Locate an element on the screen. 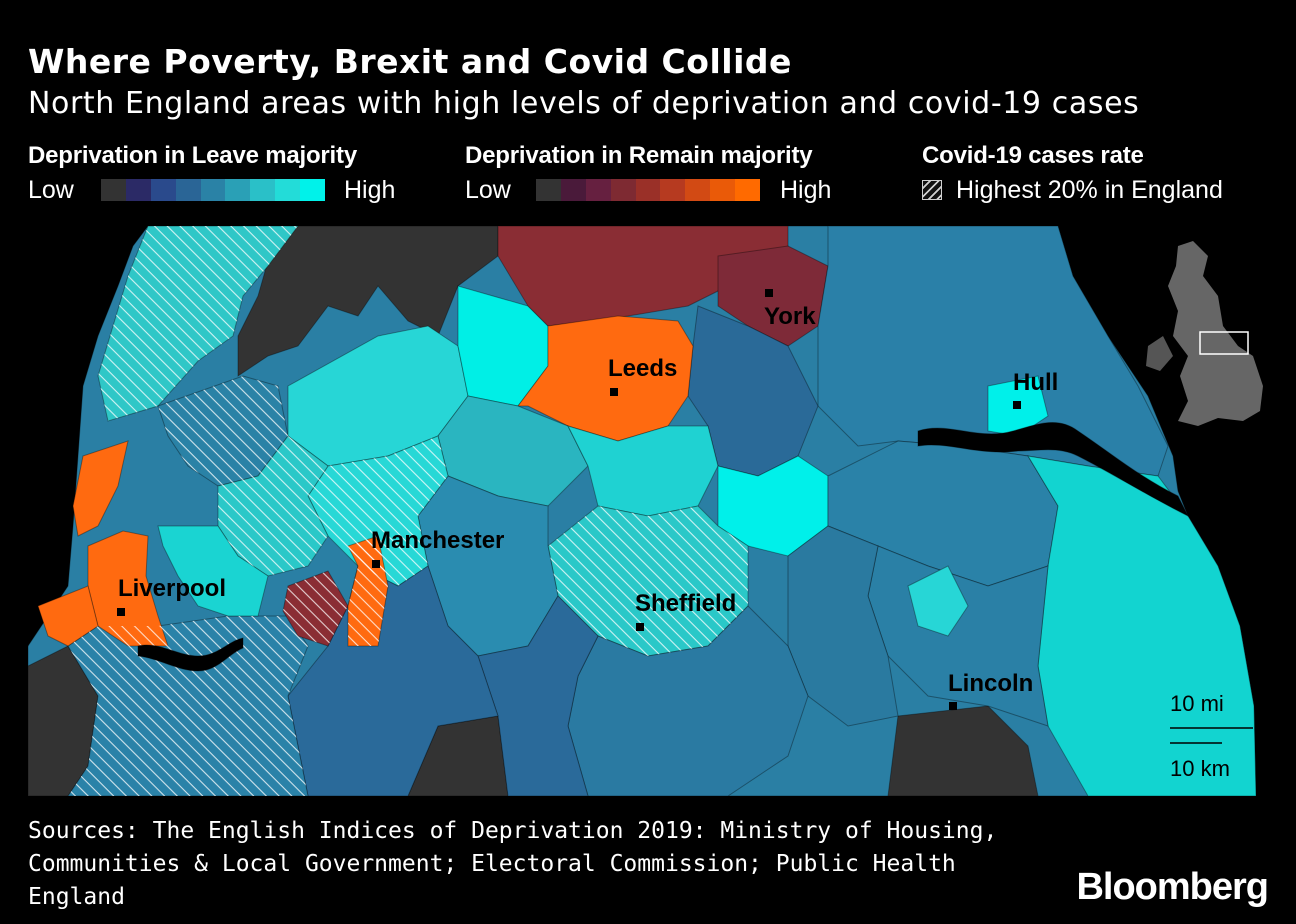 Image resolution: width=1296 pixels, height=924 pixels. city-label-leeds: Leeds is located at coordinates (642, 368).